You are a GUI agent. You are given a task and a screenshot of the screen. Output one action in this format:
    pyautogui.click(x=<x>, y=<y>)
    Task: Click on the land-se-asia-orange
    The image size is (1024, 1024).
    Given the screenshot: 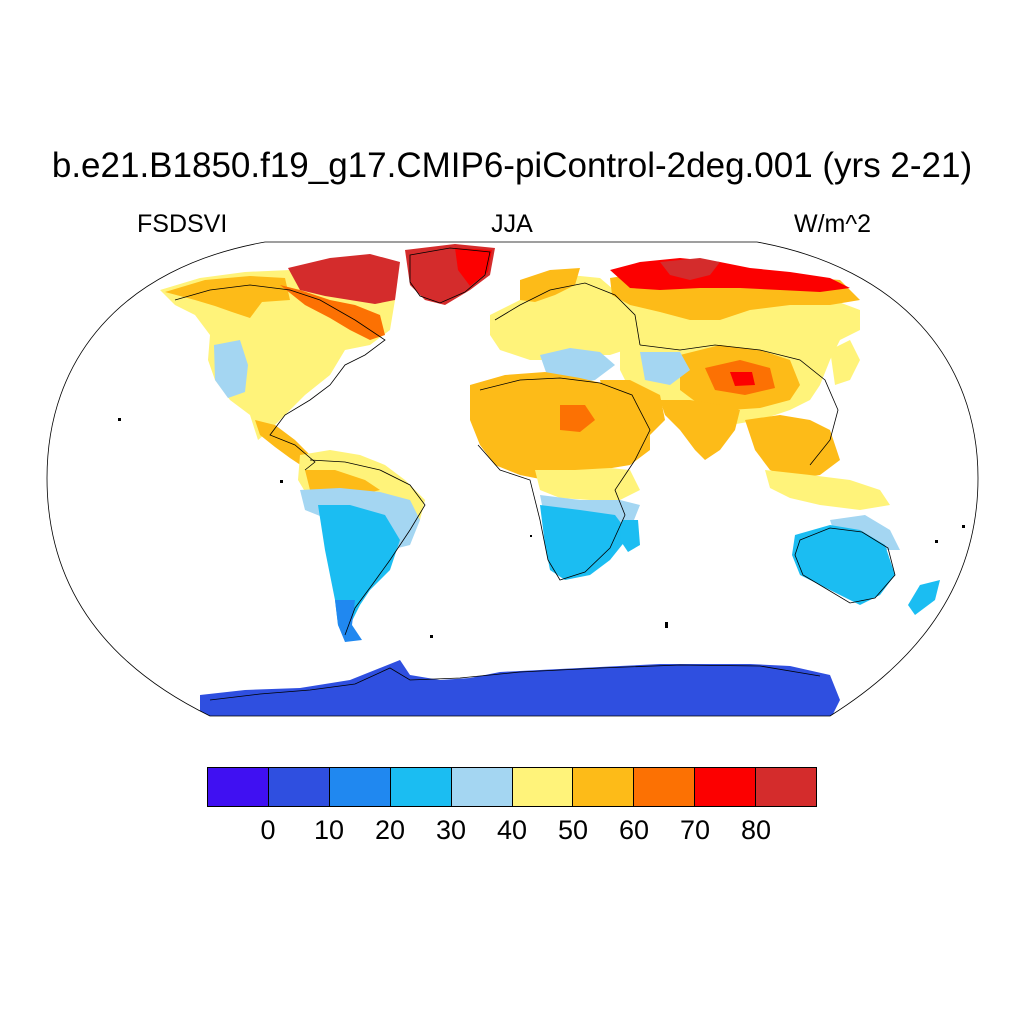 What is the action you would take?
    pyautogui.click(x=792, y=447)
    